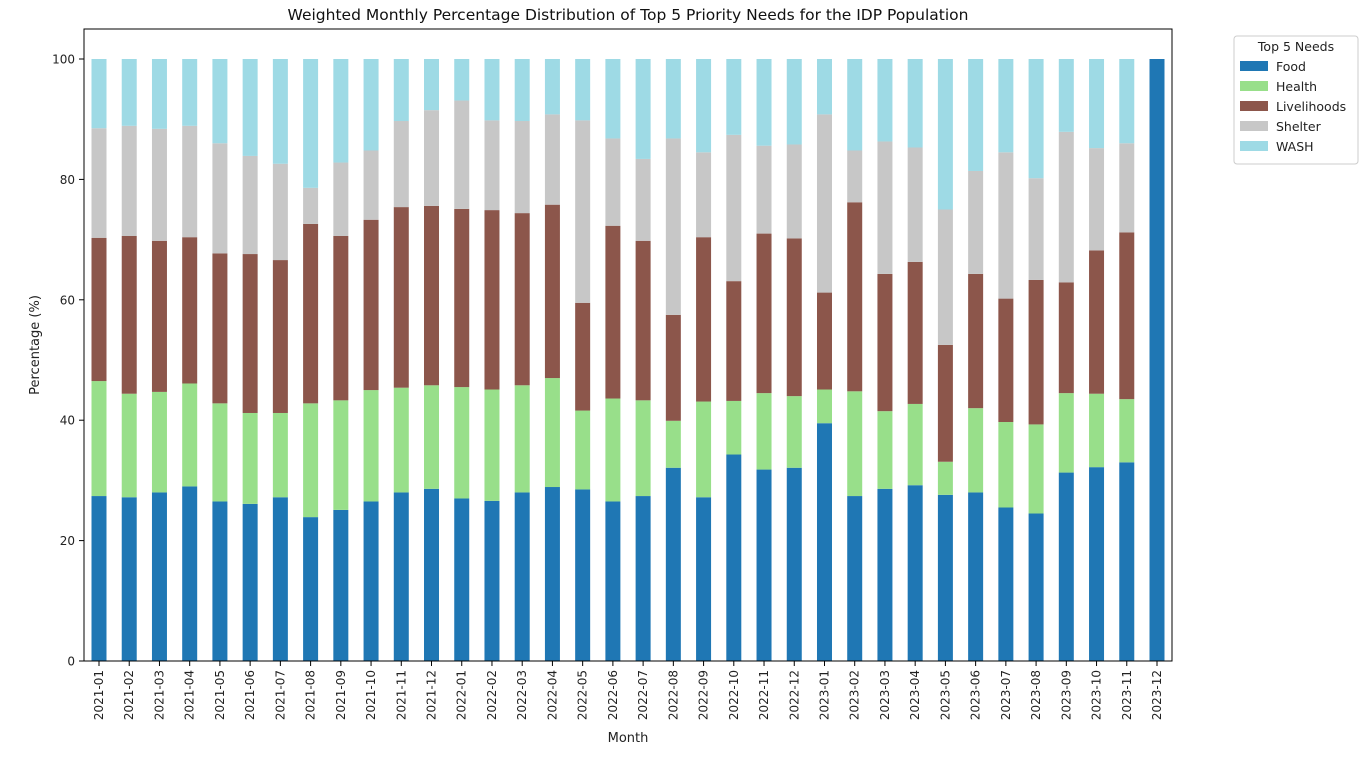 This screenshot has height=757, width=1371. I want to click on x-tick-label: 2023-03, so click(885, 695).